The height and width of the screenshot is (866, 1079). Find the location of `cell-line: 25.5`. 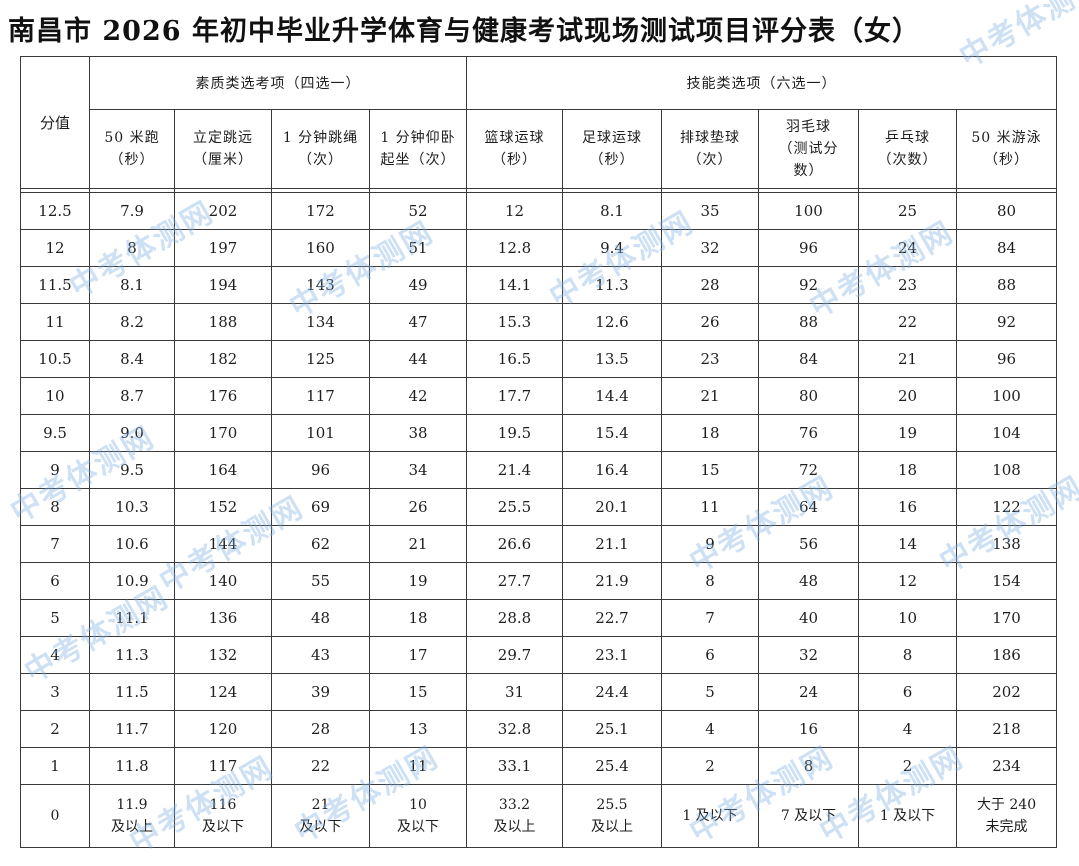

cell-line: 25.5 is located at coordinates (612, 805).